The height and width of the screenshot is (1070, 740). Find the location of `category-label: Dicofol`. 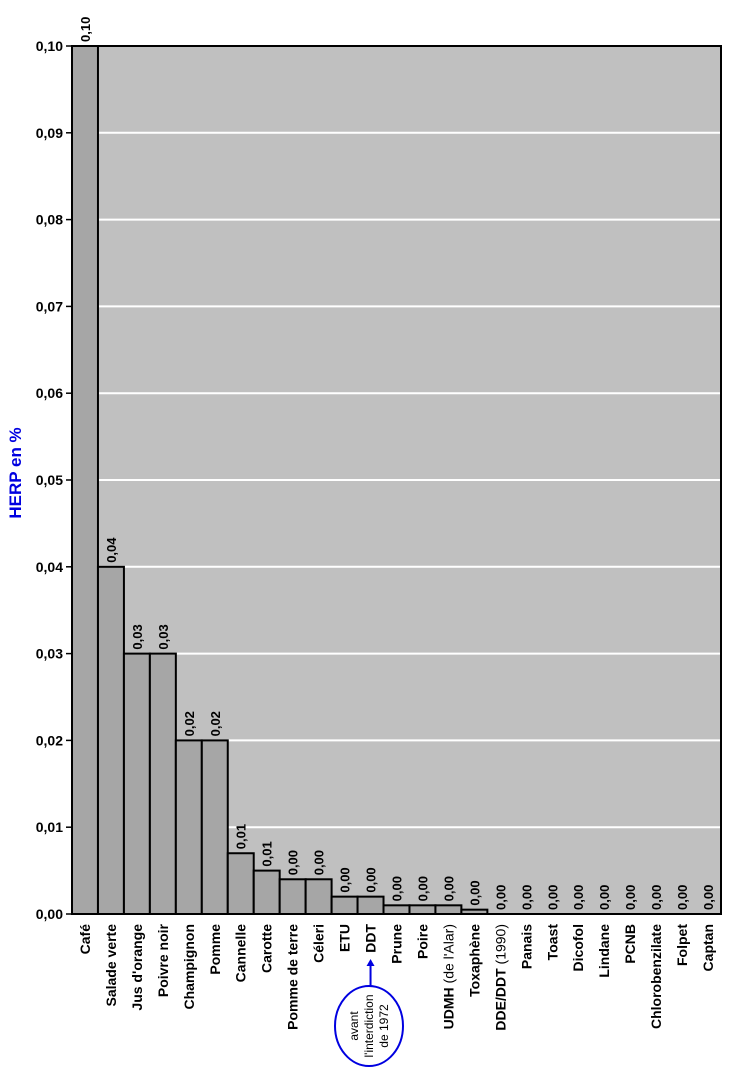

category-label: Dicofol is located at coordinates (578, 947).